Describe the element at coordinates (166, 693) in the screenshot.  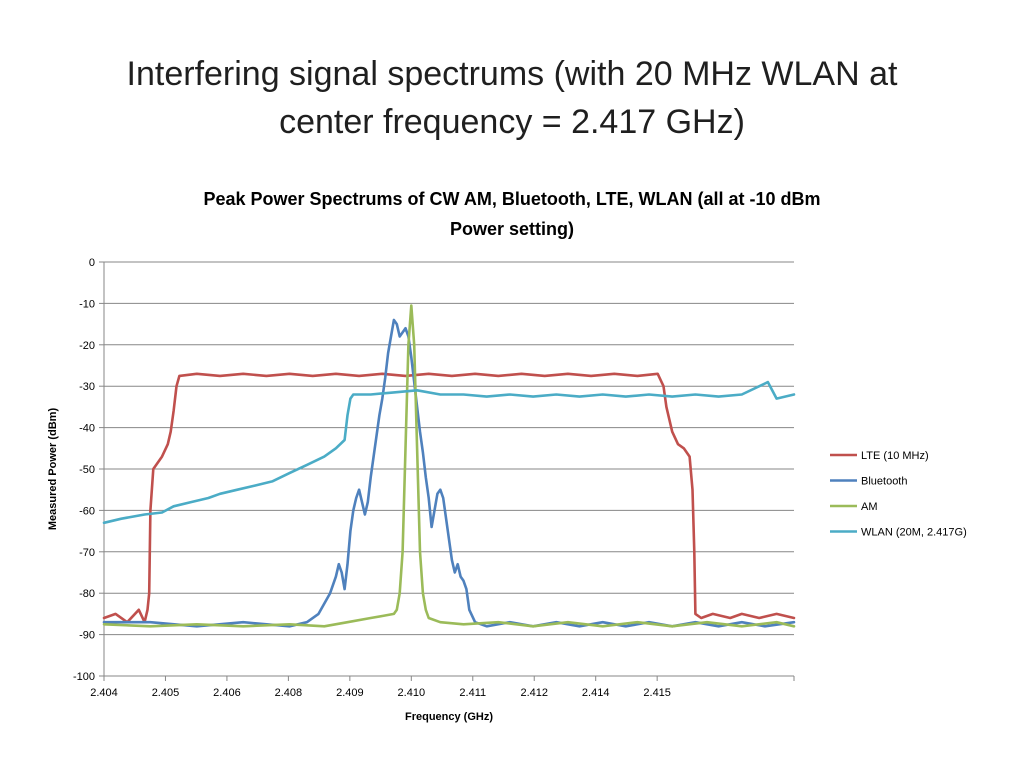
I see `x-tick-label: 2.405` at that location.